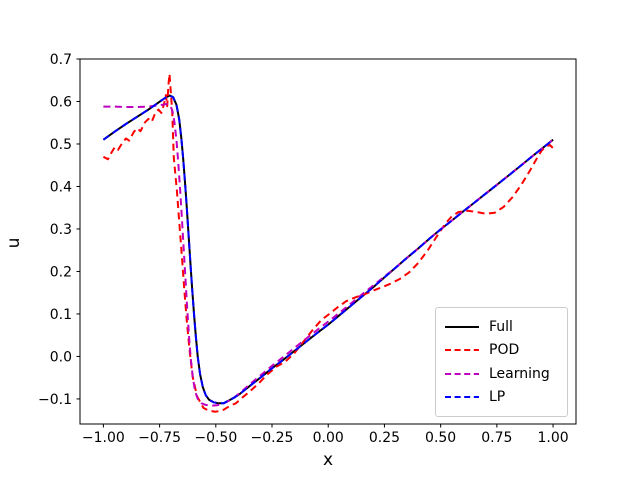 The height and width of the screenshot is (480, 640). What do you see at coordinates (61, 187) in the screenshot?
I see `y-tick-label: 0.4` at bounding box center [61, 187].